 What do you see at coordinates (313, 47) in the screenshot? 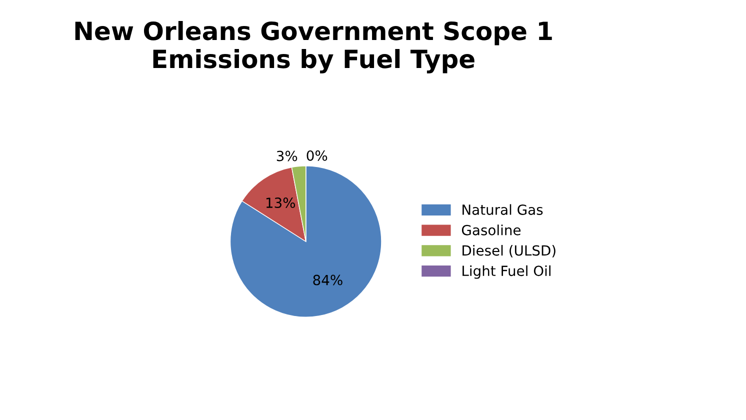
I see `chart-title: New Orleans Government Scope 1 Emissions by Fuel Type` at bounding box center [313, 47].